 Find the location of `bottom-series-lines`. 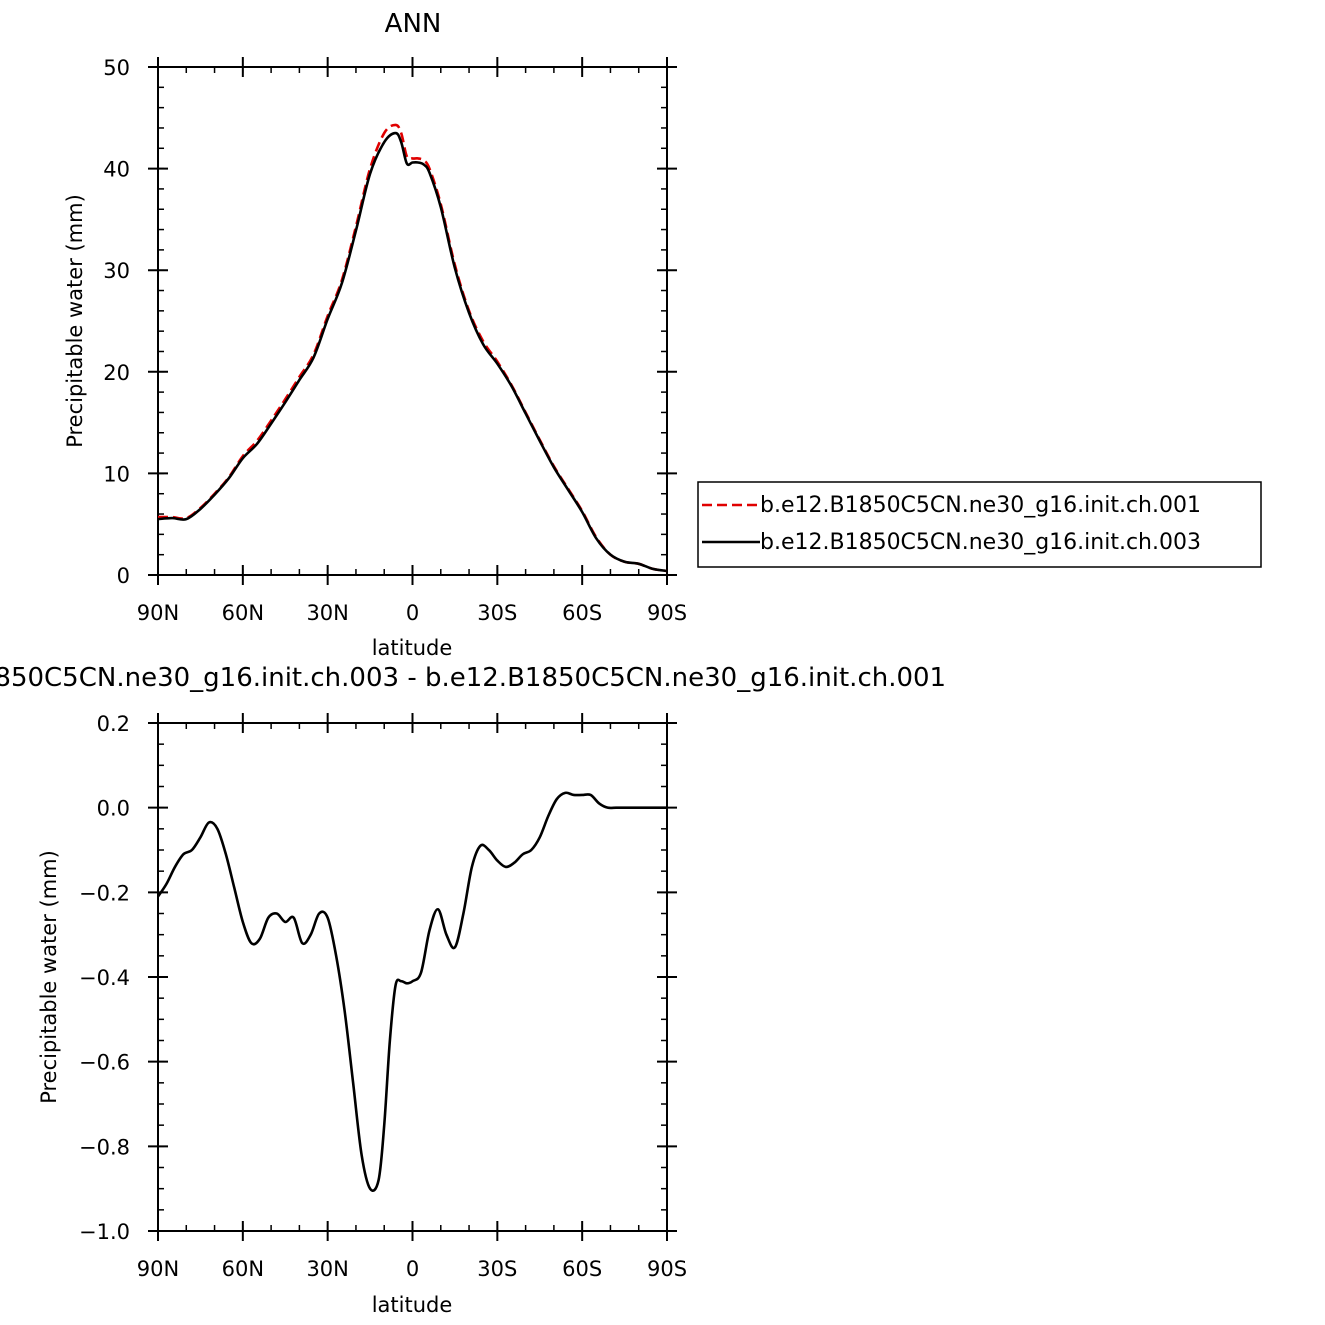

bottom-series-lines is located at coordinates (411, 991).